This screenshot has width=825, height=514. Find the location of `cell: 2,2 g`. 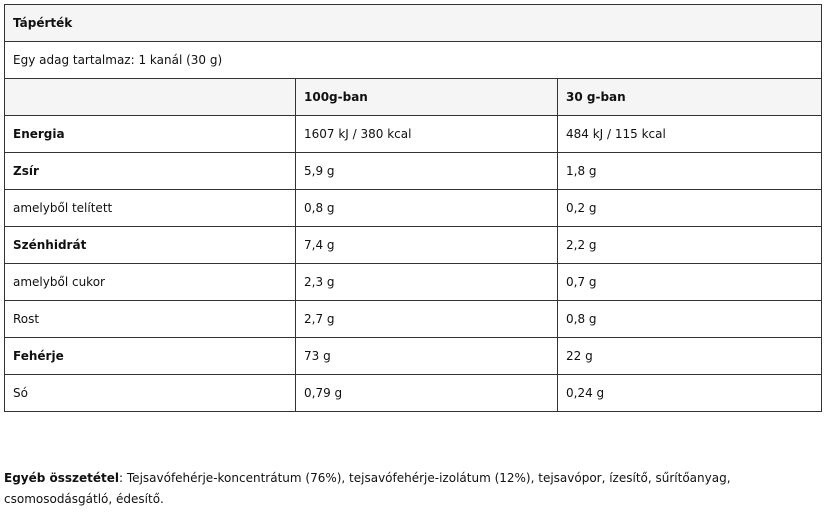

cell: 2,2 g is located at coordinates (689, 245).